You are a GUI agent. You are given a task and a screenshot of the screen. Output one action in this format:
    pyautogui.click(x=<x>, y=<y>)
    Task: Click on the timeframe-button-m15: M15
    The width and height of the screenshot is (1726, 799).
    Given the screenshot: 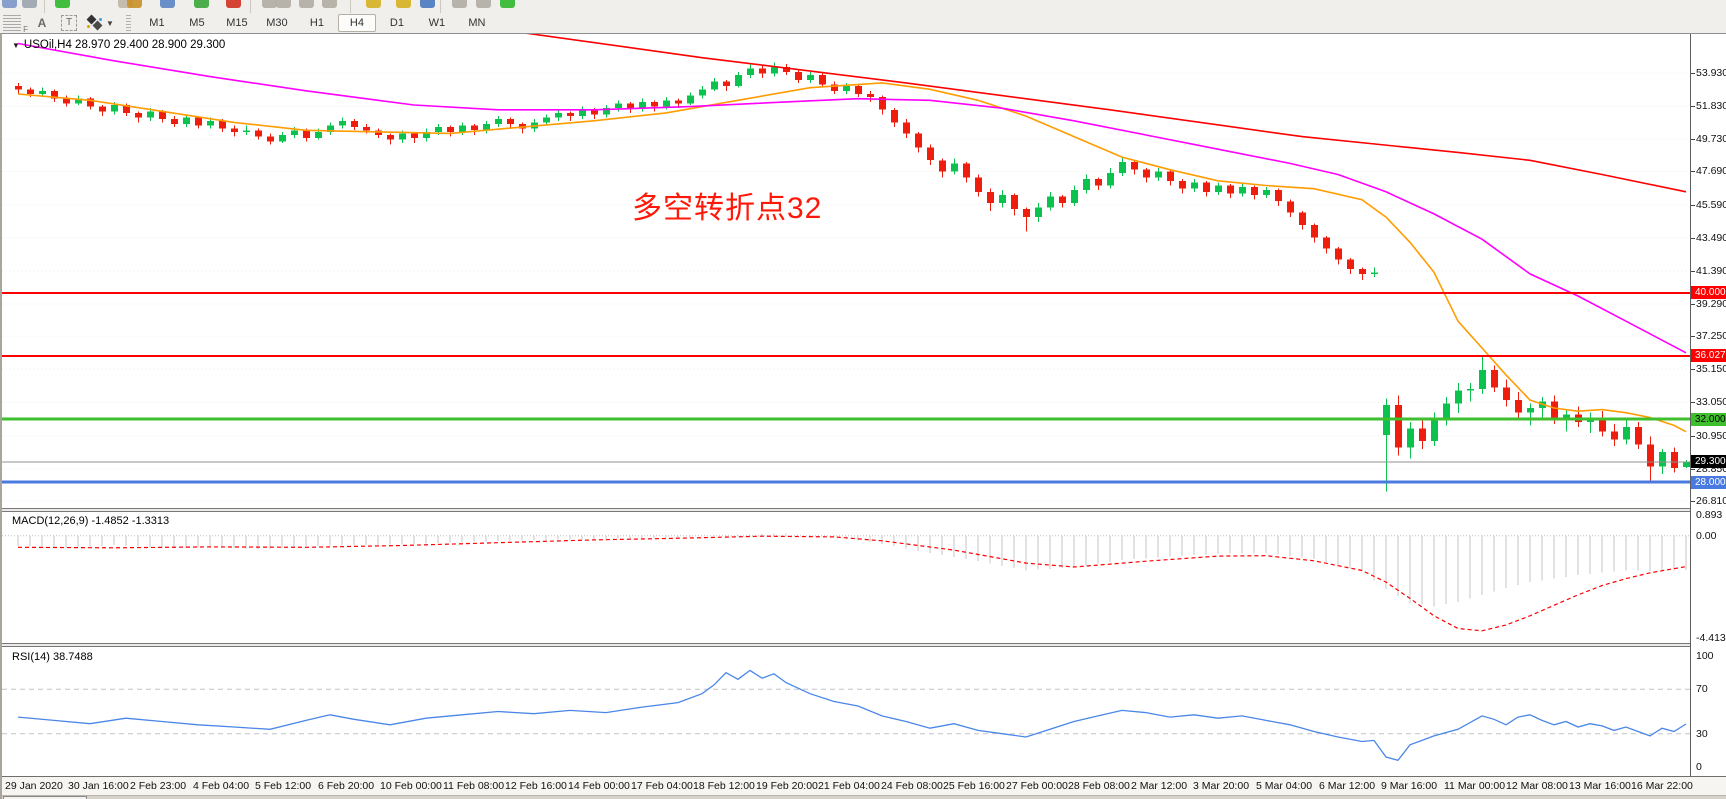 What is the action you would take?
    pyautogui.click(x=237, y=23)
    